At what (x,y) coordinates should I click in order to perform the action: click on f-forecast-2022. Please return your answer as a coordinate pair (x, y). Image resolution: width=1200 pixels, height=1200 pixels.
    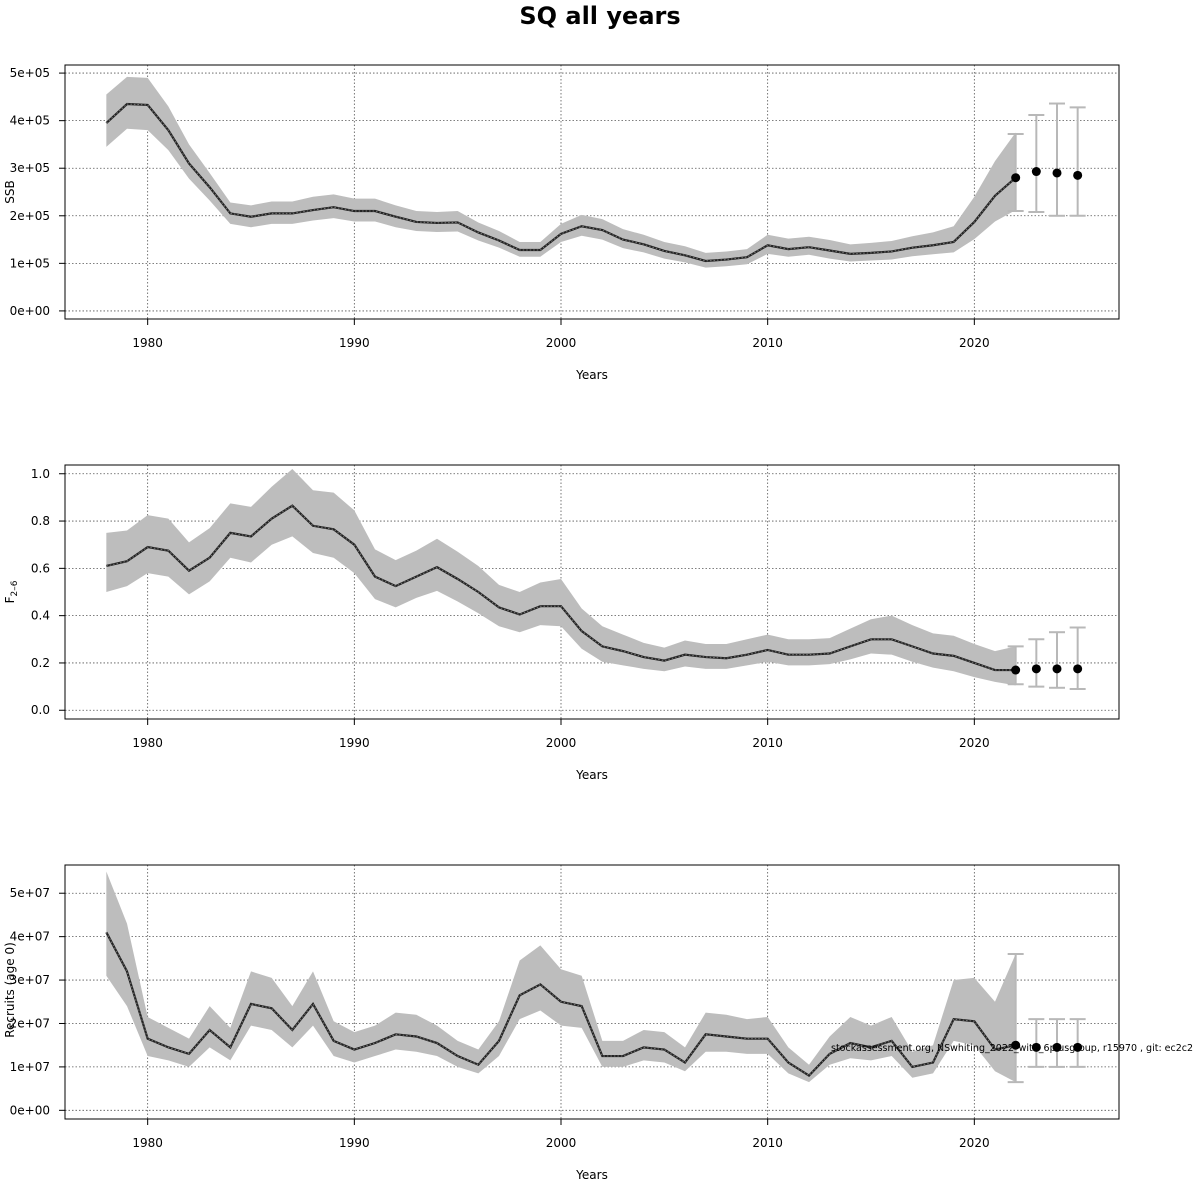
    Looking at the image, I should click on (1015, 665).